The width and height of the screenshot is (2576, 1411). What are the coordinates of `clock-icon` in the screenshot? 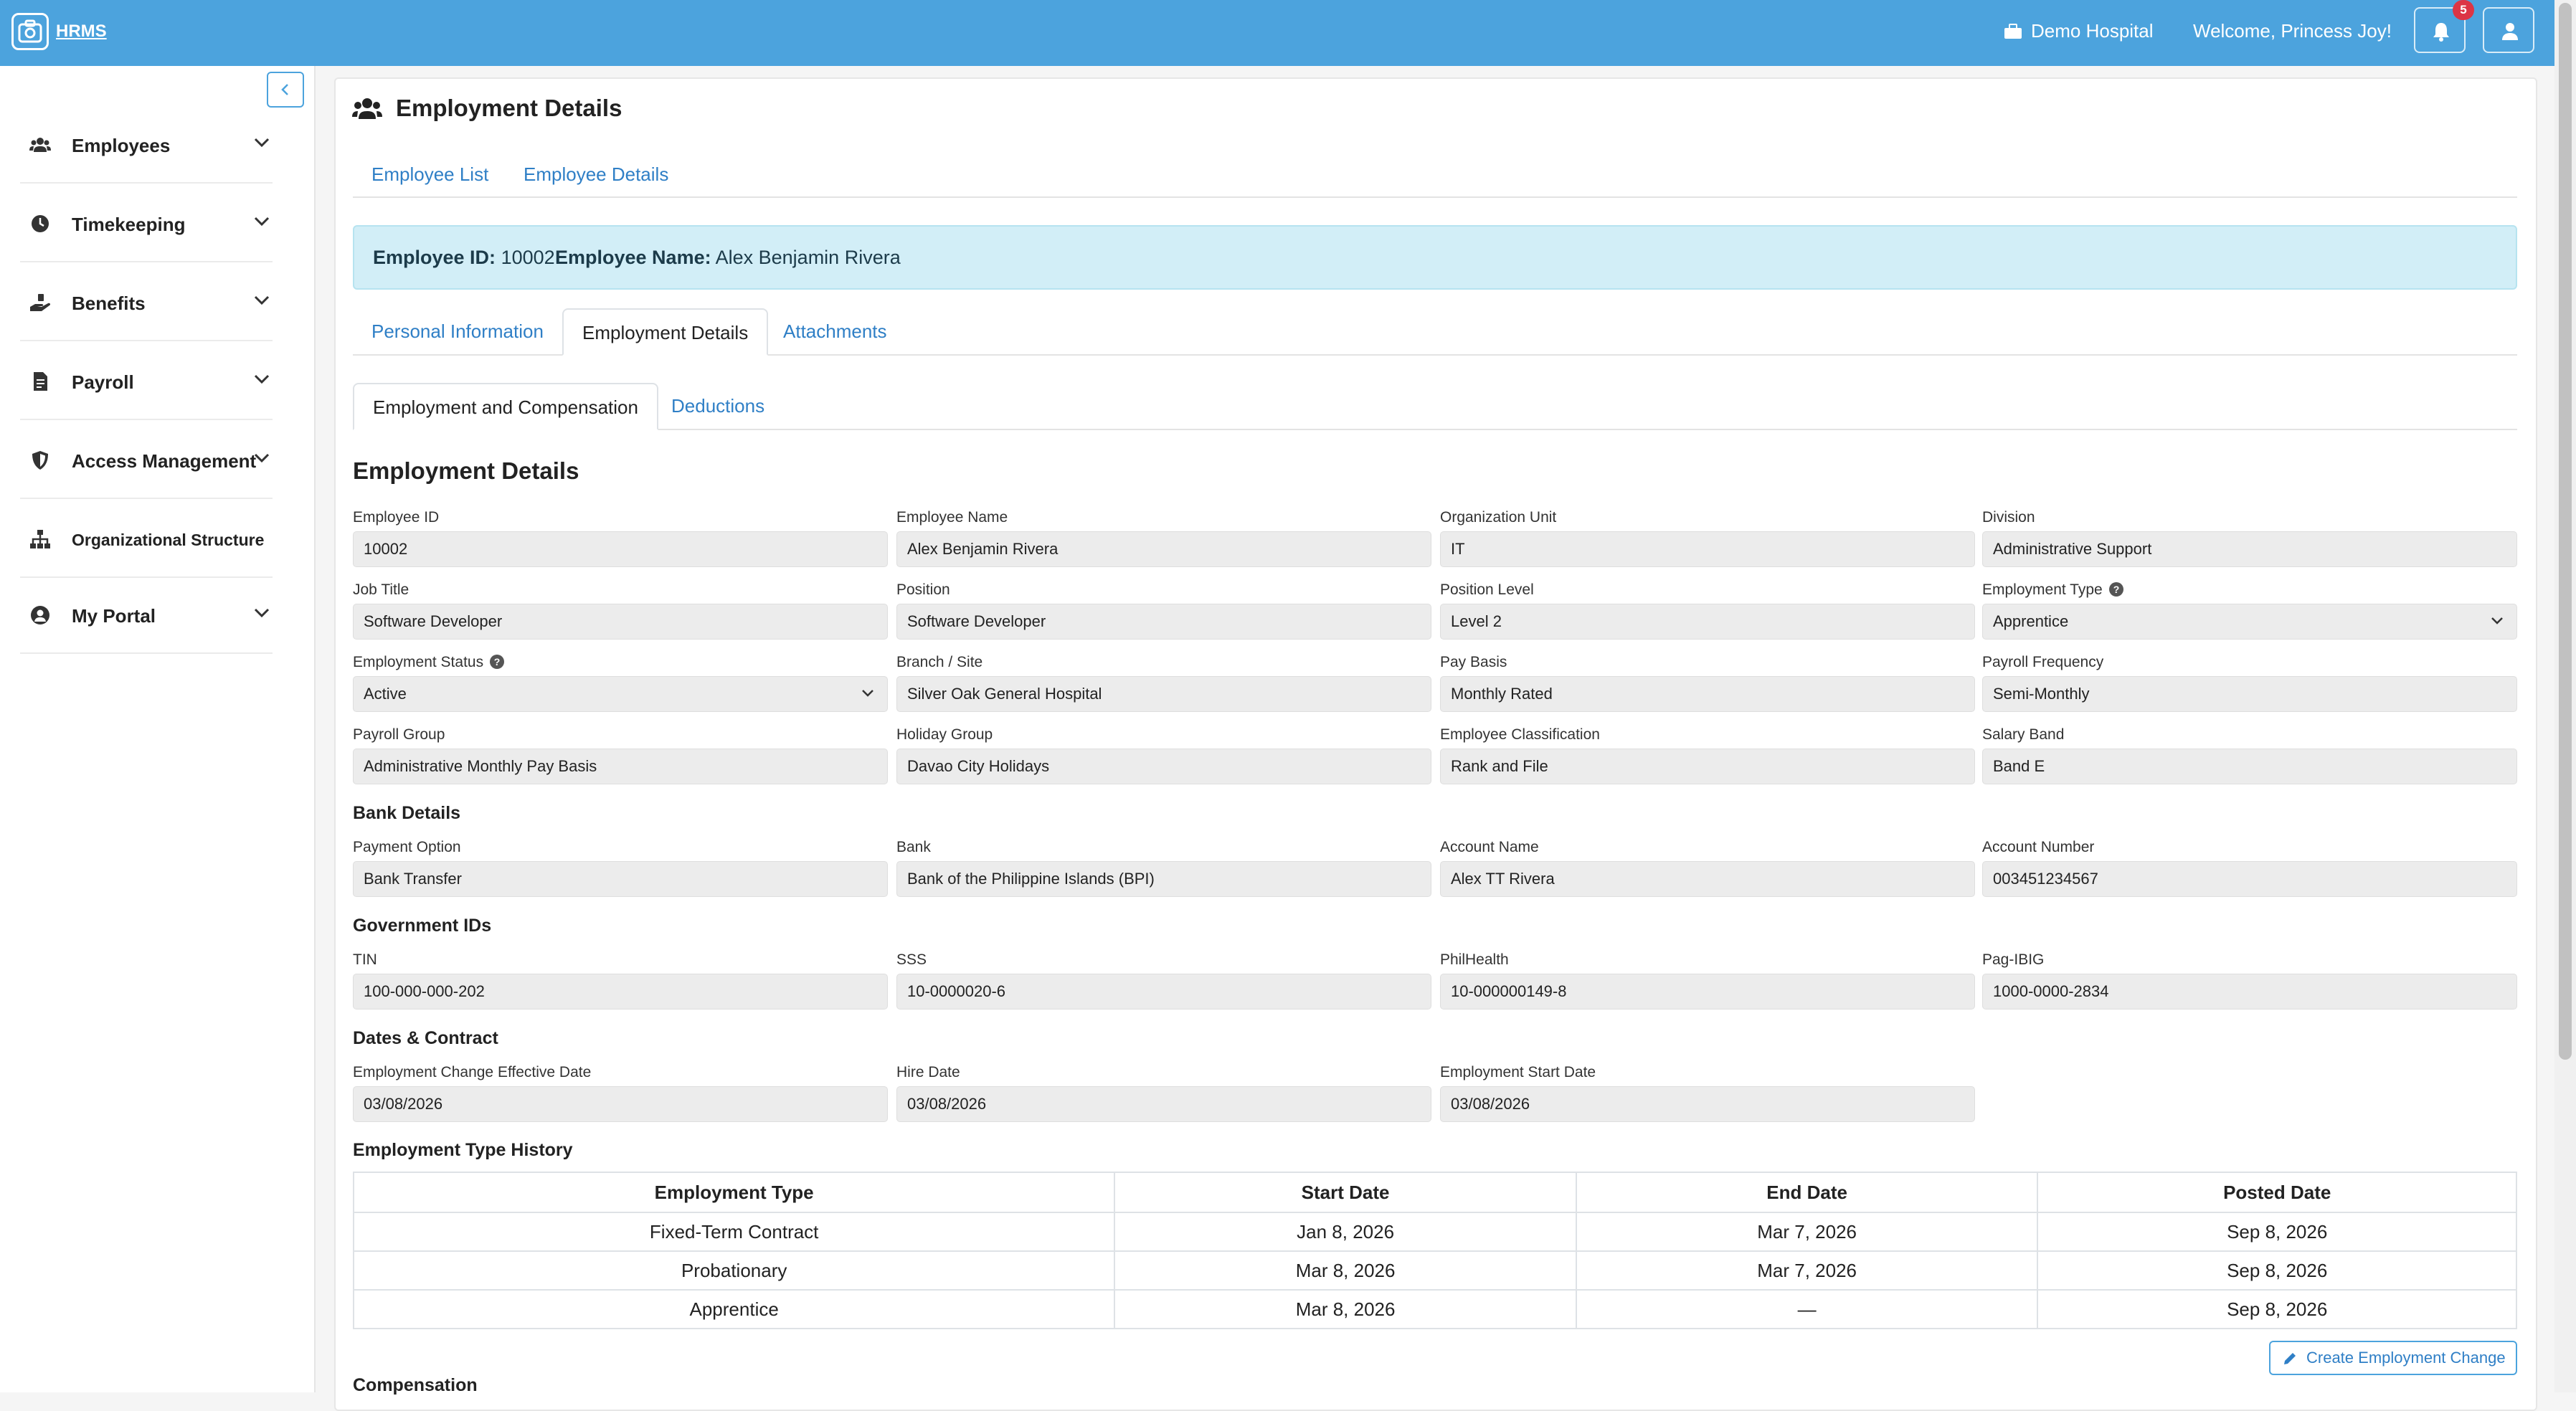 It's located at (40, 223).